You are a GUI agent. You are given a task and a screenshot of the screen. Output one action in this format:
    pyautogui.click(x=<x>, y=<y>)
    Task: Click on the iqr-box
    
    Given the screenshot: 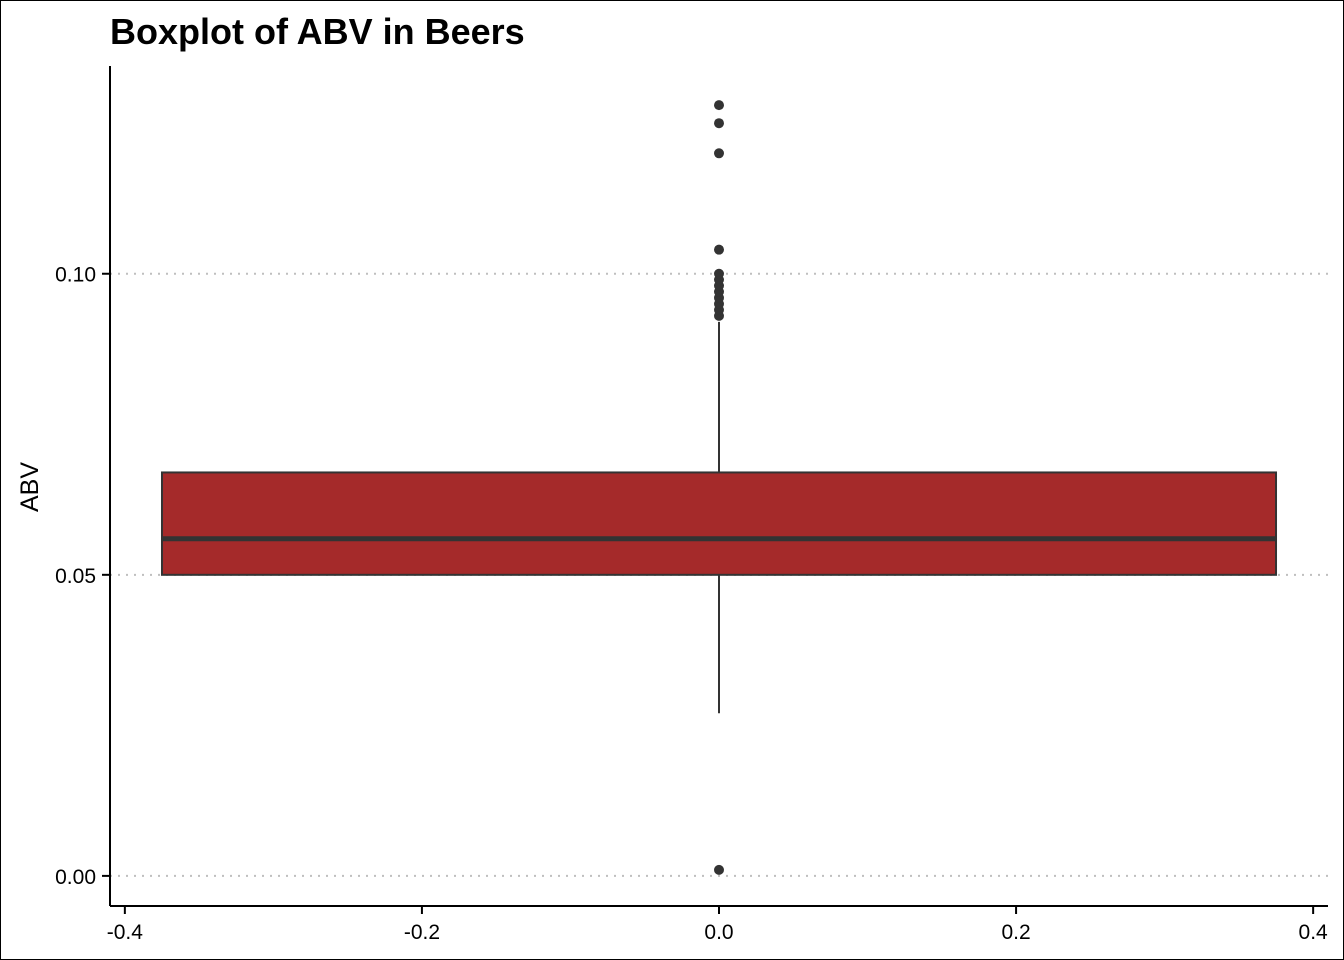 What is the action you would take?
    pyautogui.click(x=719, y=523)
    